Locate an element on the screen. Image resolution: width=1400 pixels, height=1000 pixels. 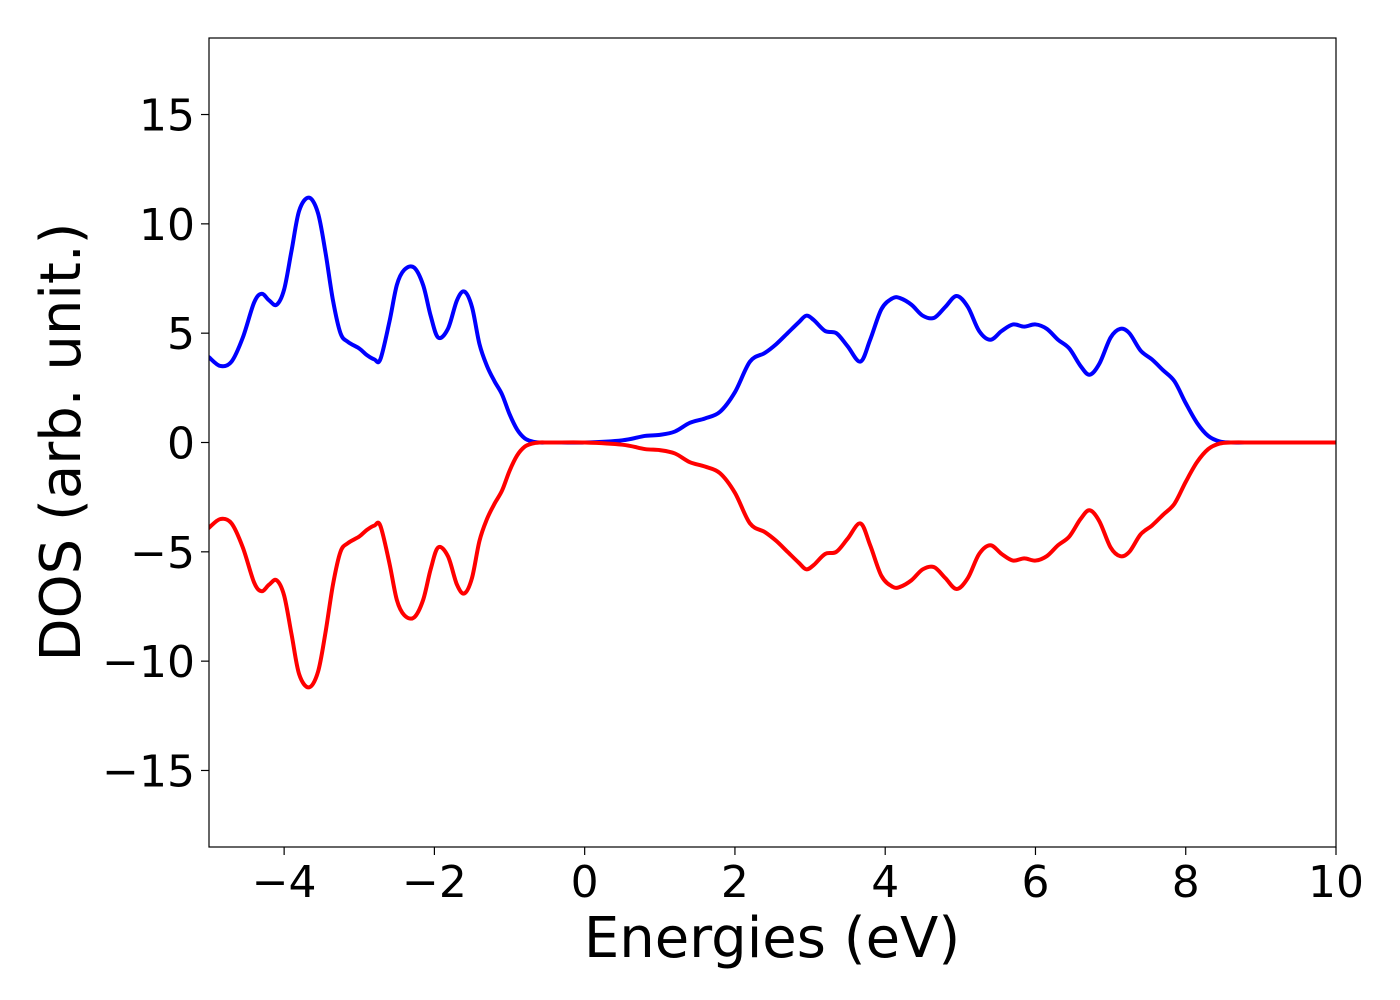
y-axis: 15 10 5 0 −5 −10 −15 is located at coordinates (155, 444).